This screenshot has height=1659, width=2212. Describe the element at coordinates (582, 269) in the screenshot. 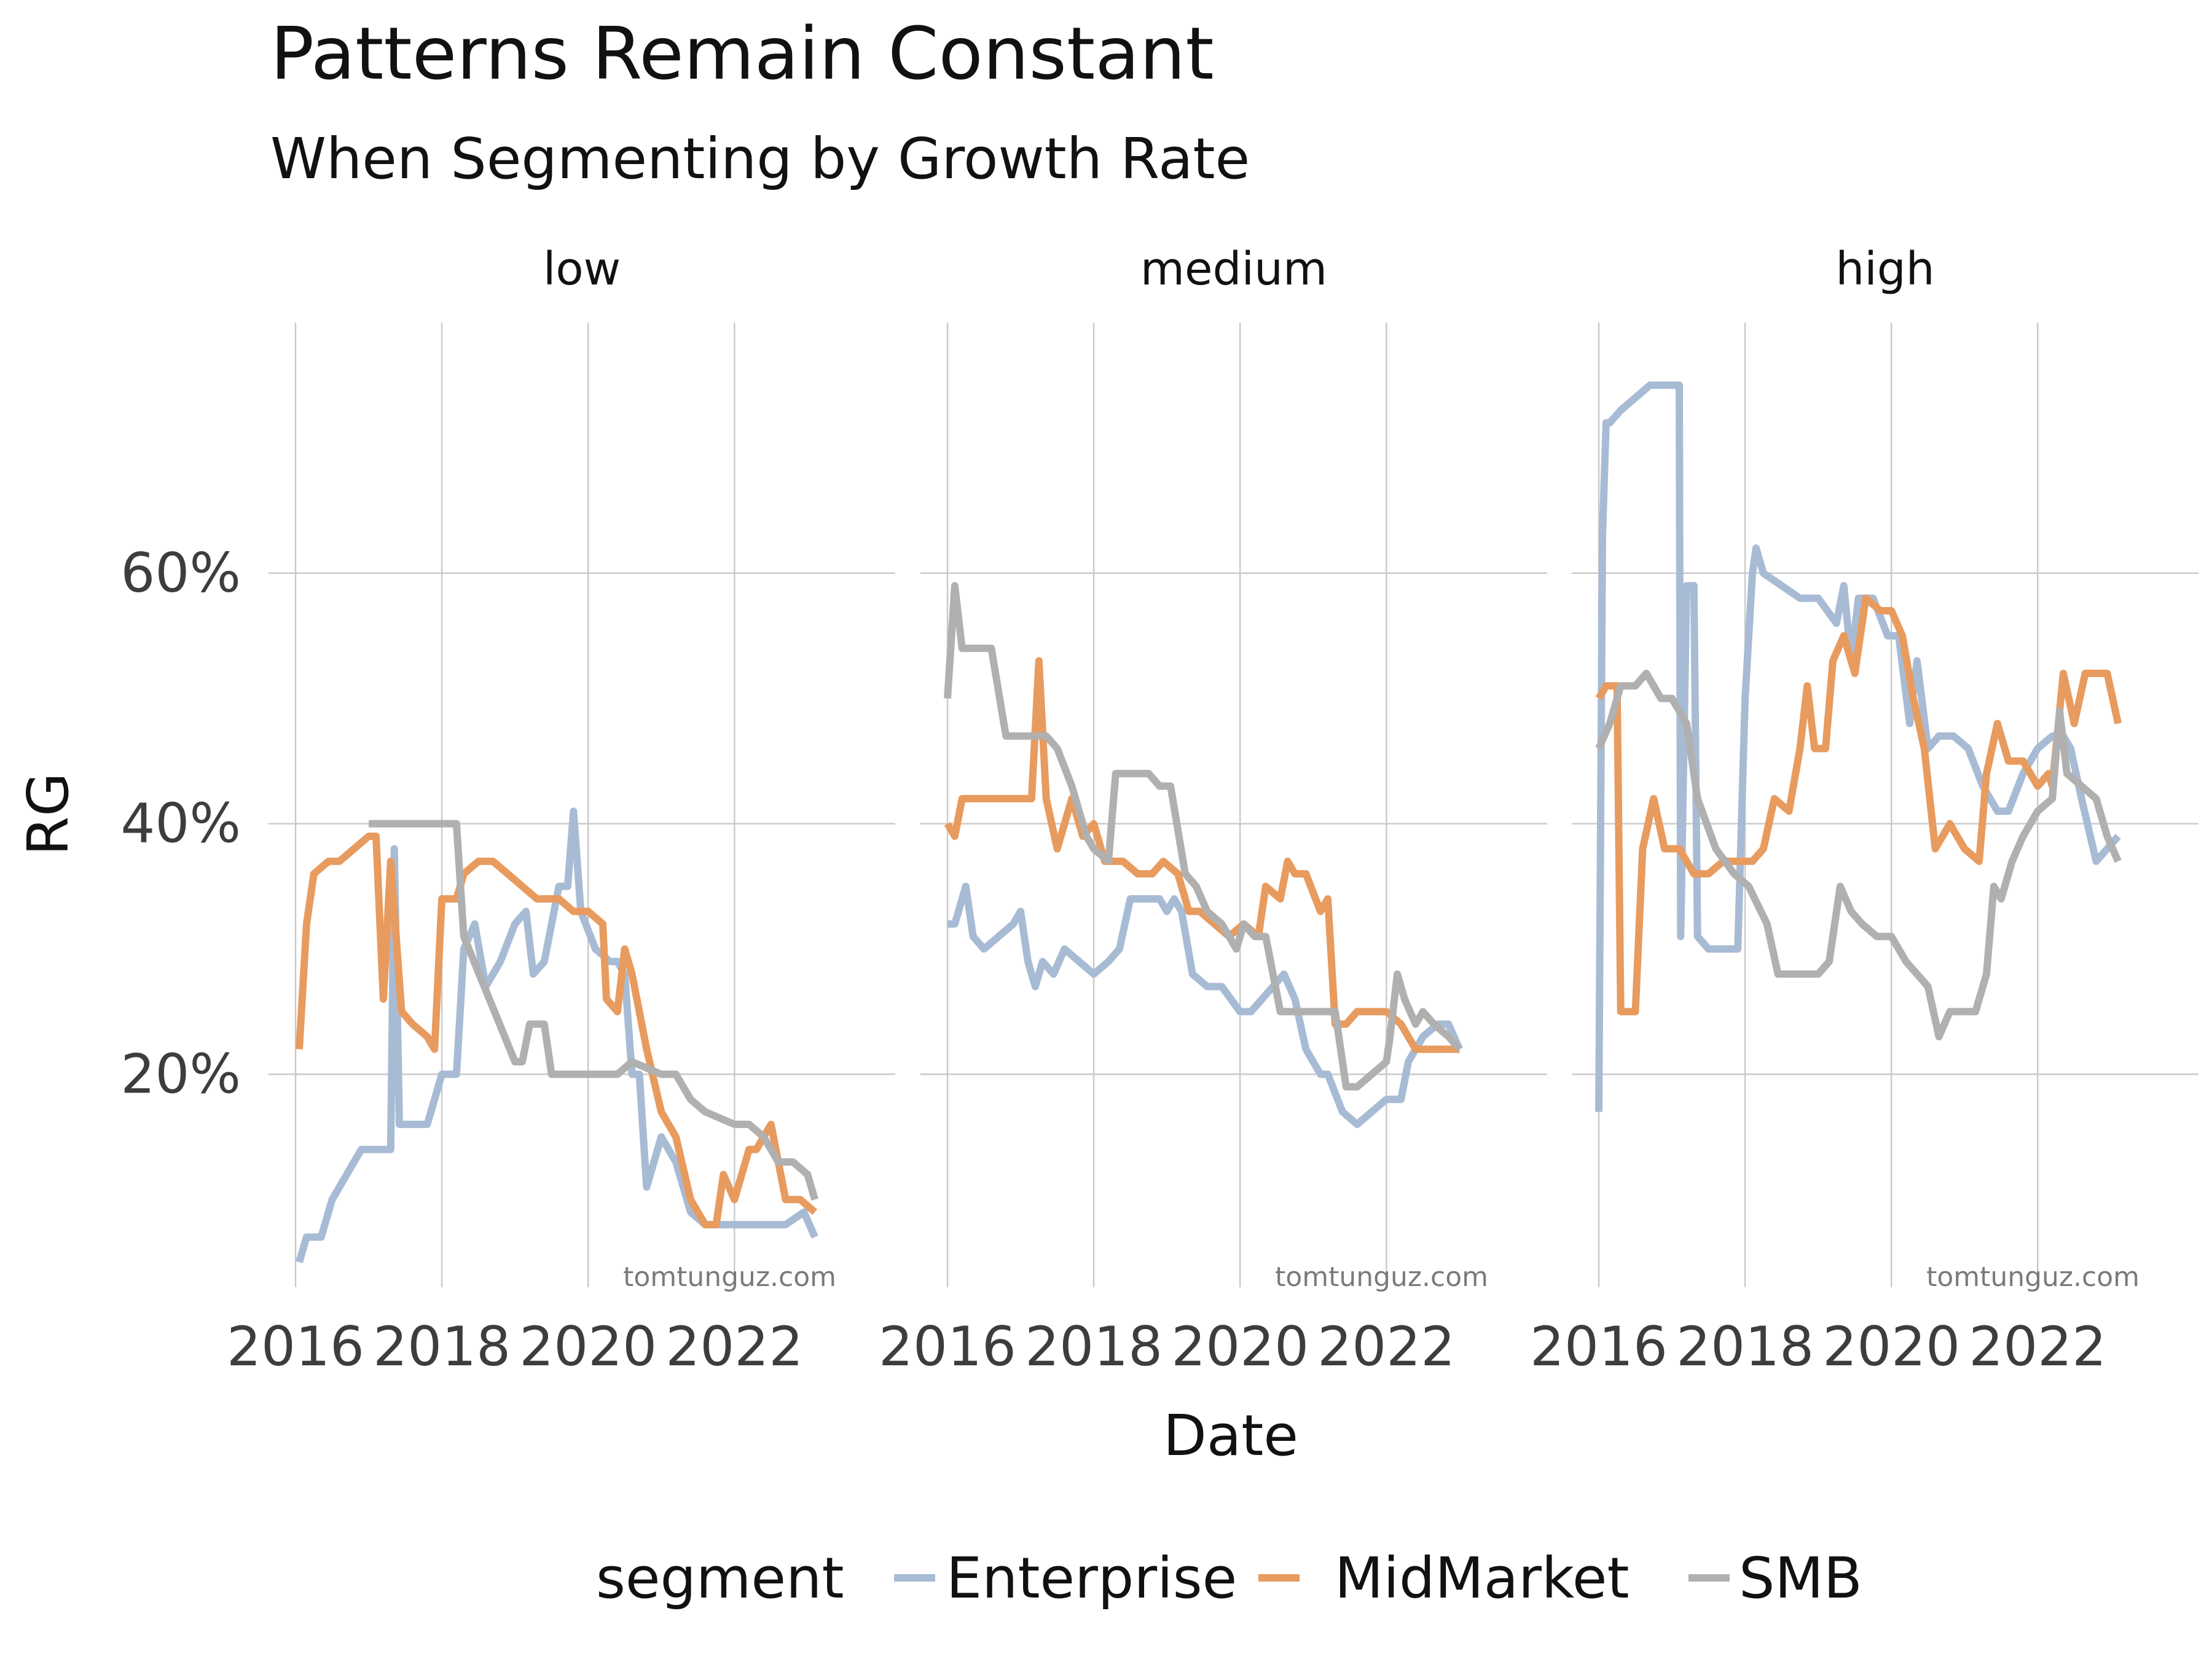

I see `facet-label: low` at that location.